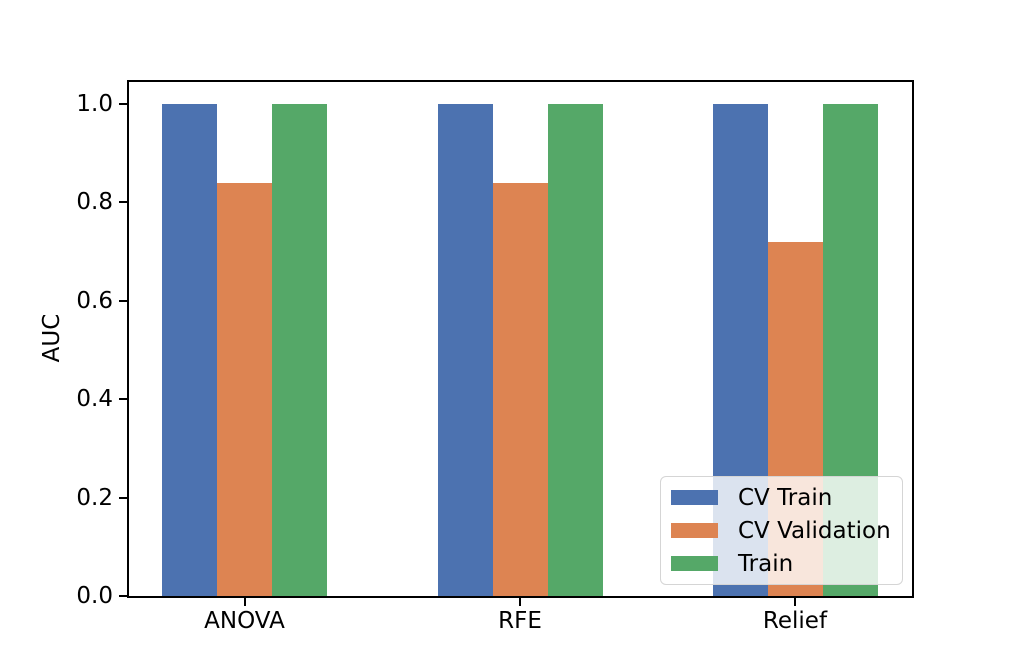 This screenshot has width=1014, height=672. I want to click on legend-label: CV Validation, so click(814, 530).